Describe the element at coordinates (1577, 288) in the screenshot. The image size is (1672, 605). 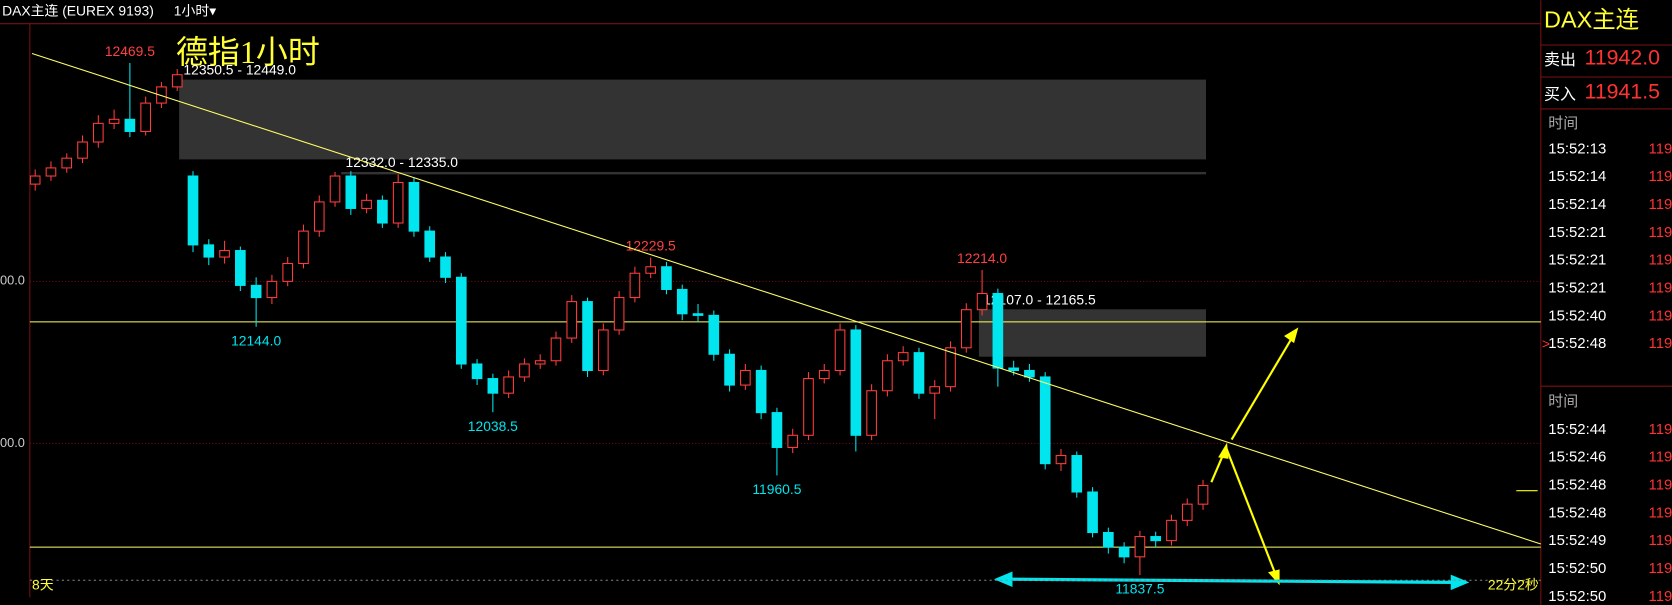
I see `time: 15:52:21` at that location.